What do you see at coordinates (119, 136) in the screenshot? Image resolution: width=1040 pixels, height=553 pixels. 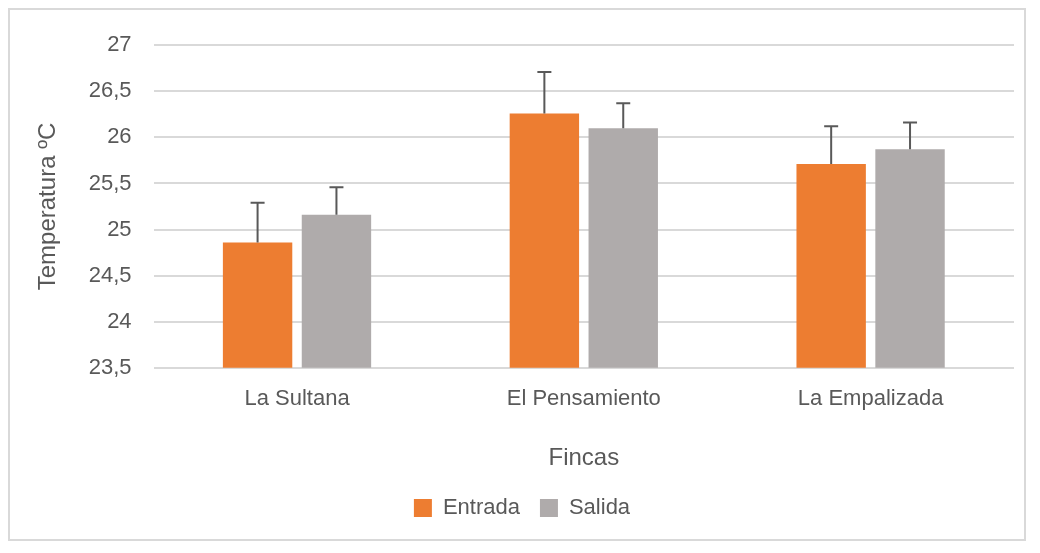 I see `y-tick-label: 26` at bounding box center [119, 136].